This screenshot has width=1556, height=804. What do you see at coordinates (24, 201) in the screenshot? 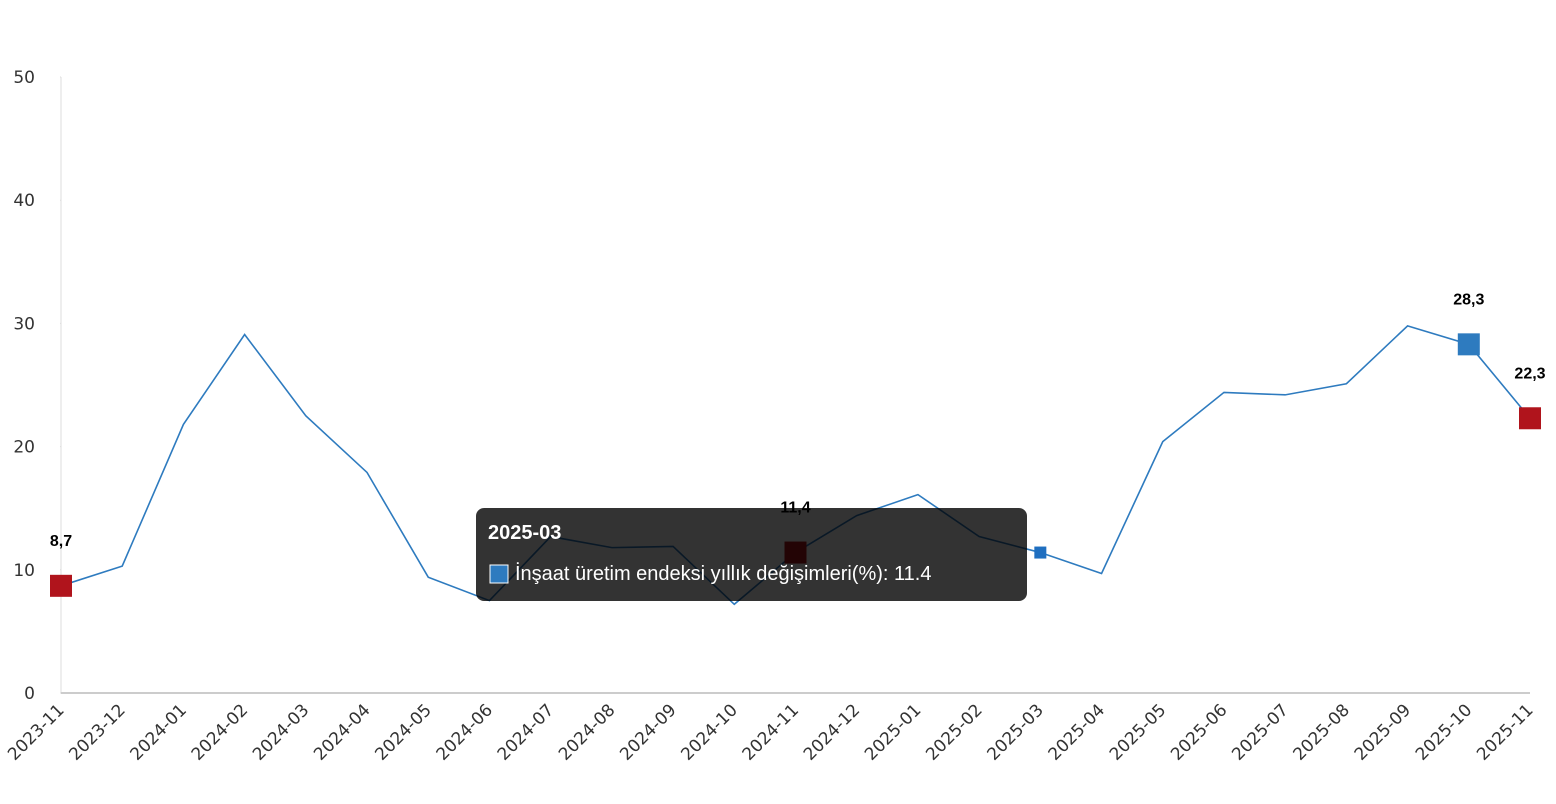
I see `y-tick-label: 40` at bounding box center [24, 201].